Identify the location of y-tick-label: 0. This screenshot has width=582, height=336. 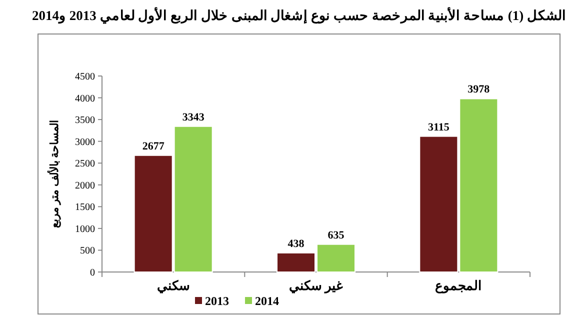
(92, 273).